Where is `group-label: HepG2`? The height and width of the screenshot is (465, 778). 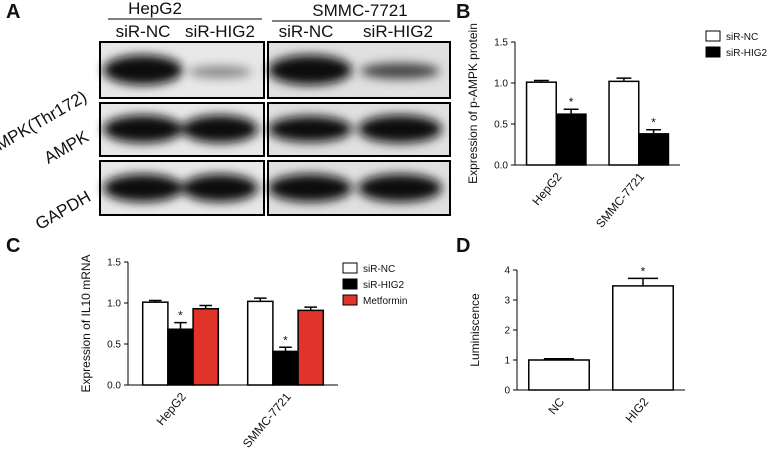
group-label: HepG2 is located at coordinates (155, 9).